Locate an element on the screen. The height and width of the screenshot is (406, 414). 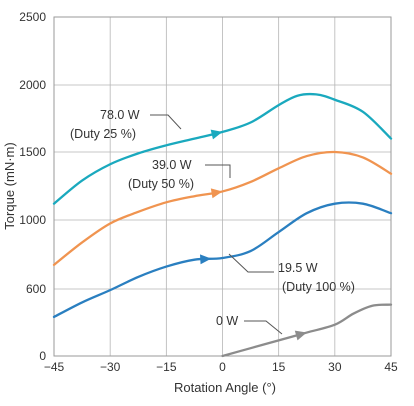
x-tick-label: −30 is located at coordinates (110, 367).